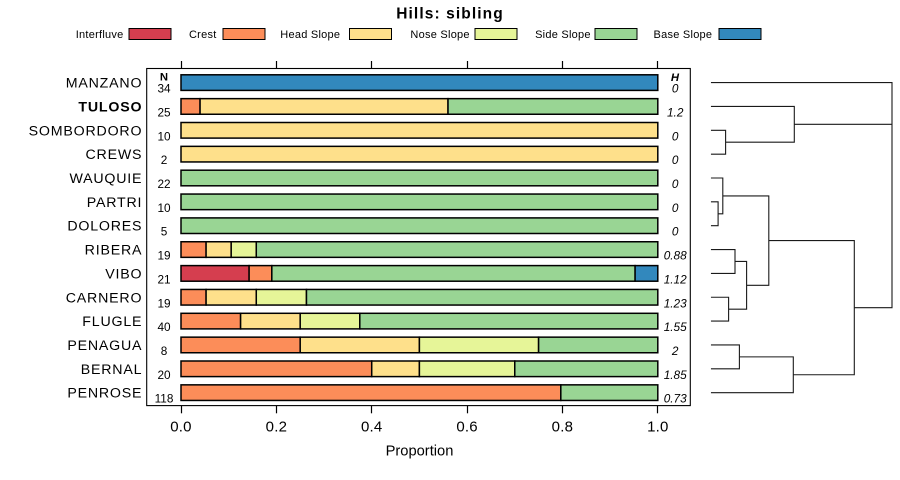  Describe the element at coordinates (112, 322) in the screenshot. I see `svg-text: FLUGLE` at that location.